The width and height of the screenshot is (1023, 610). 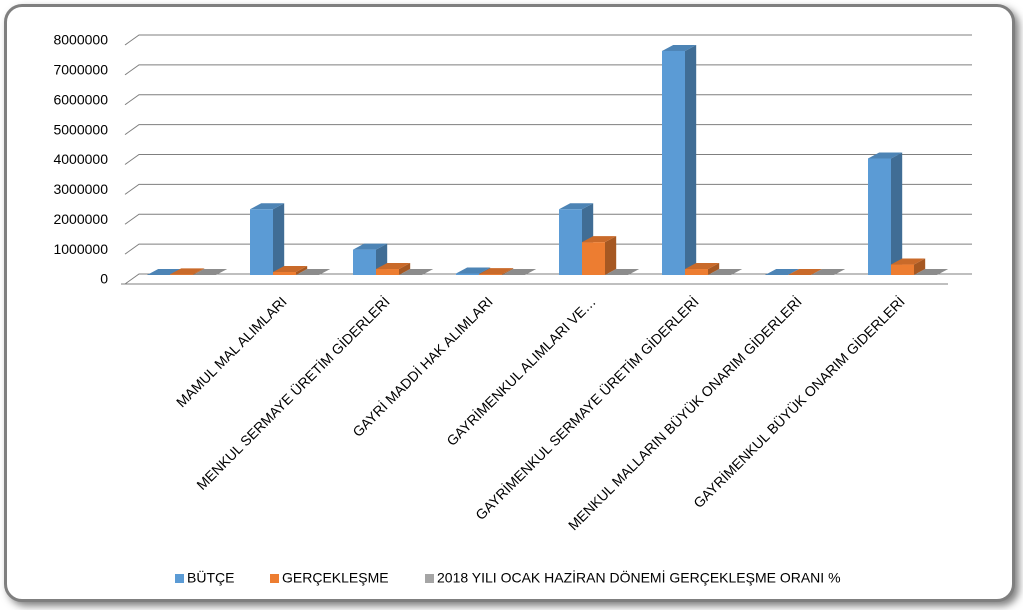 I want to click on x-tick-label: MENKUL SERMAYE ÜRETİM GİDERLERİ, so click(x=293, y=393).